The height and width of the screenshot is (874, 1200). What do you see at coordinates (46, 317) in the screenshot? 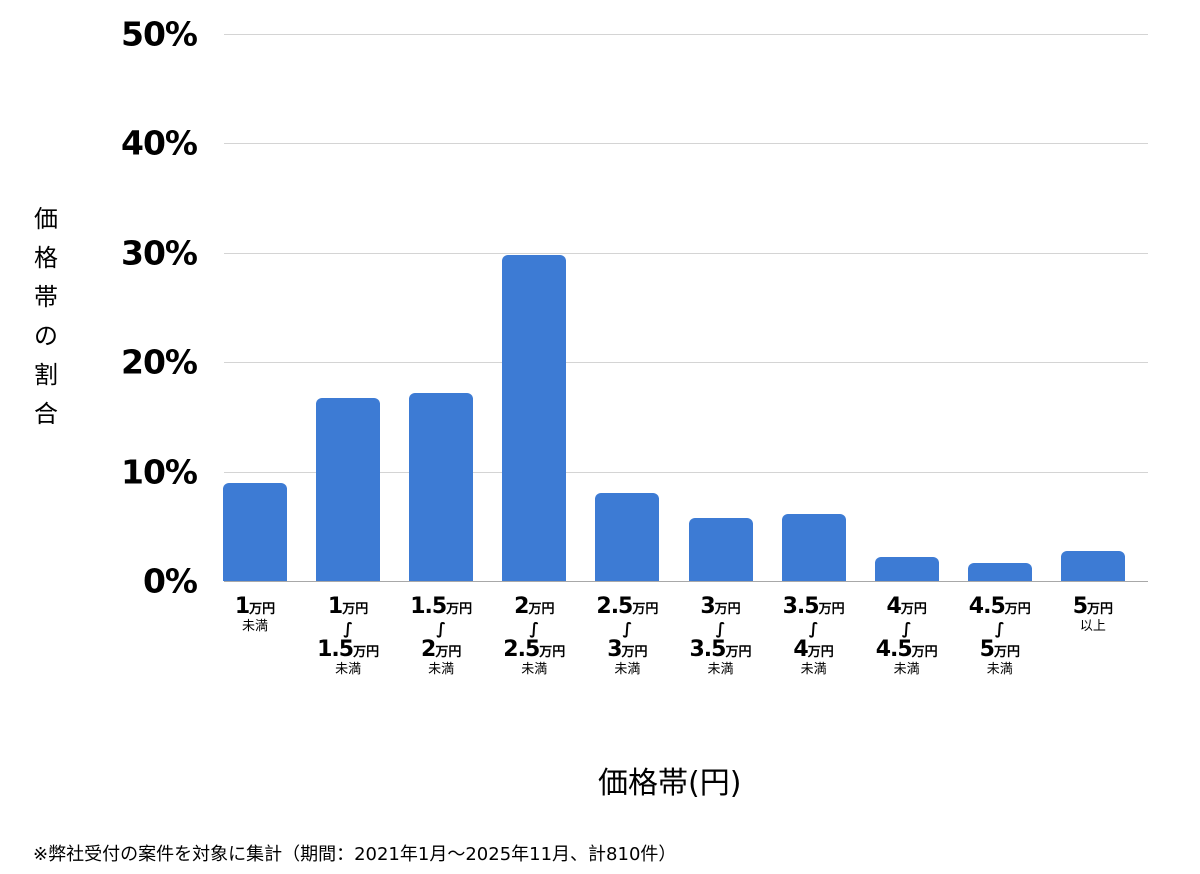
I see `y-axis-title: 価格帯の割合` at bounding box center [46, 317].